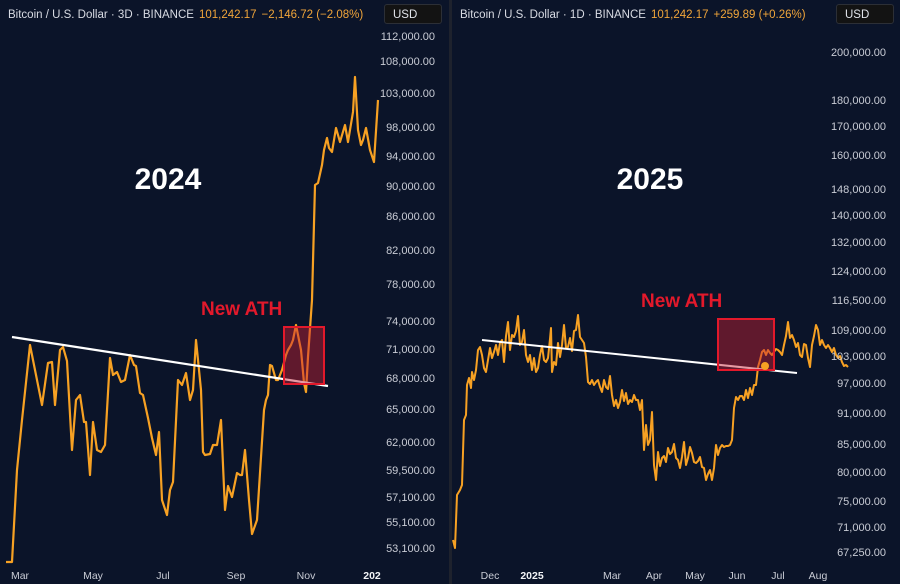  What do you see at coordinates (101, 15) in the screenshot?
I see `symbol-label: Bitcoin / U.S. Dollar · 3D · BINANCE` at bounding box center [101, 15].